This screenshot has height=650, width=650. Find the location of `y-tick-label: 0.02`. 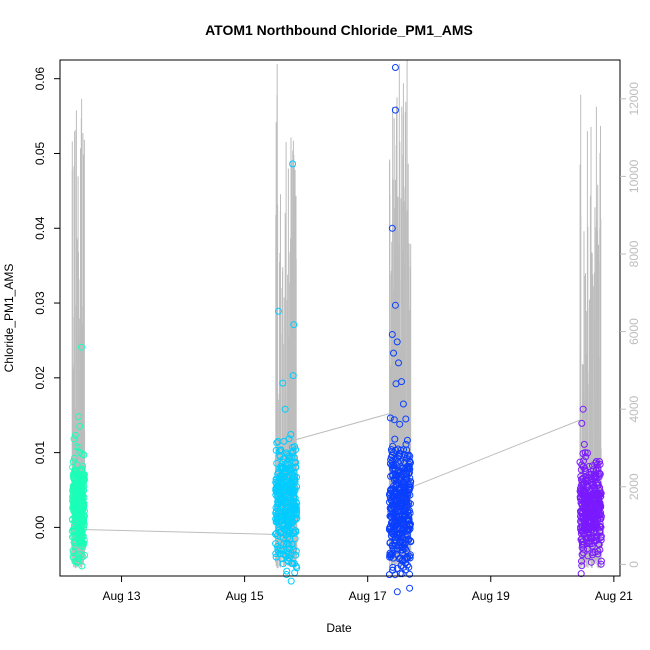

y-tick-label: 0.02 is located at coordinates (40, 378).